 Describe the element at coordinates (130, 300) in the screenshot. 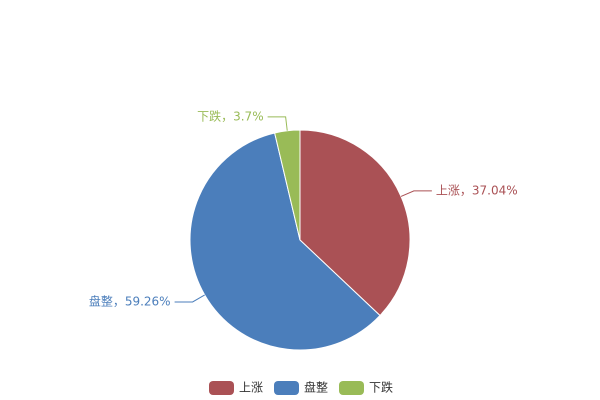

I see `data-label: 盘整，59.26%` at that location.